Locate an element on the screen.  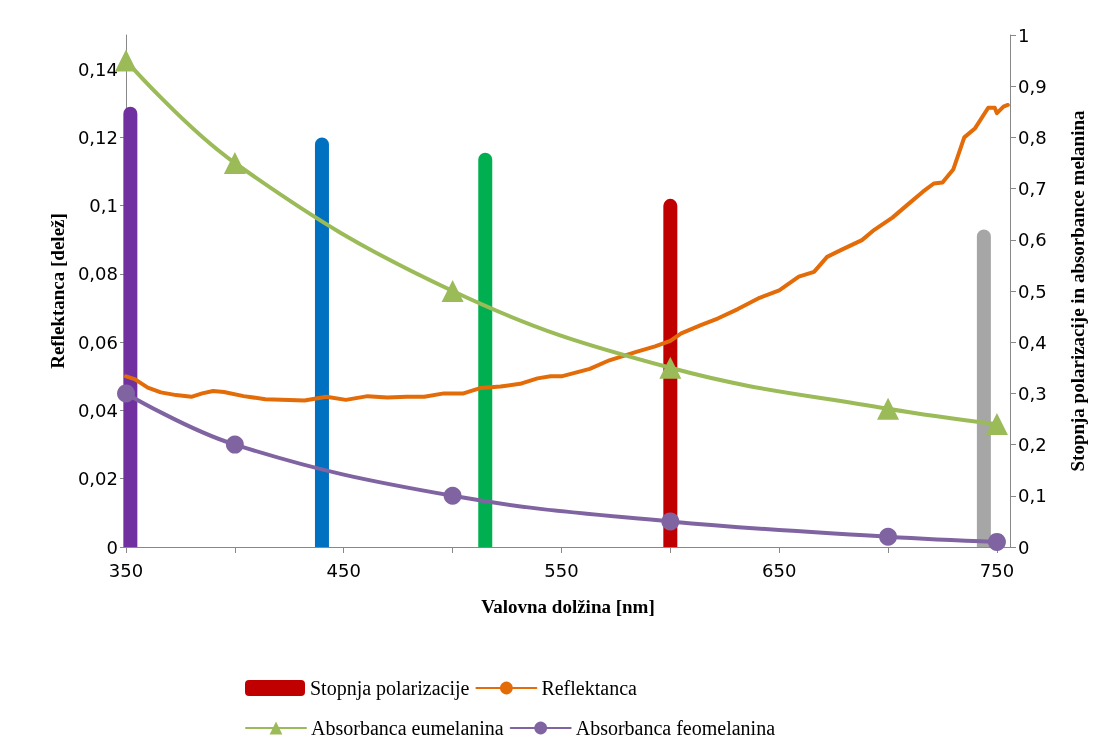
y-axis-title: Reflektanca [delež] is located at coordinates (58, 291).